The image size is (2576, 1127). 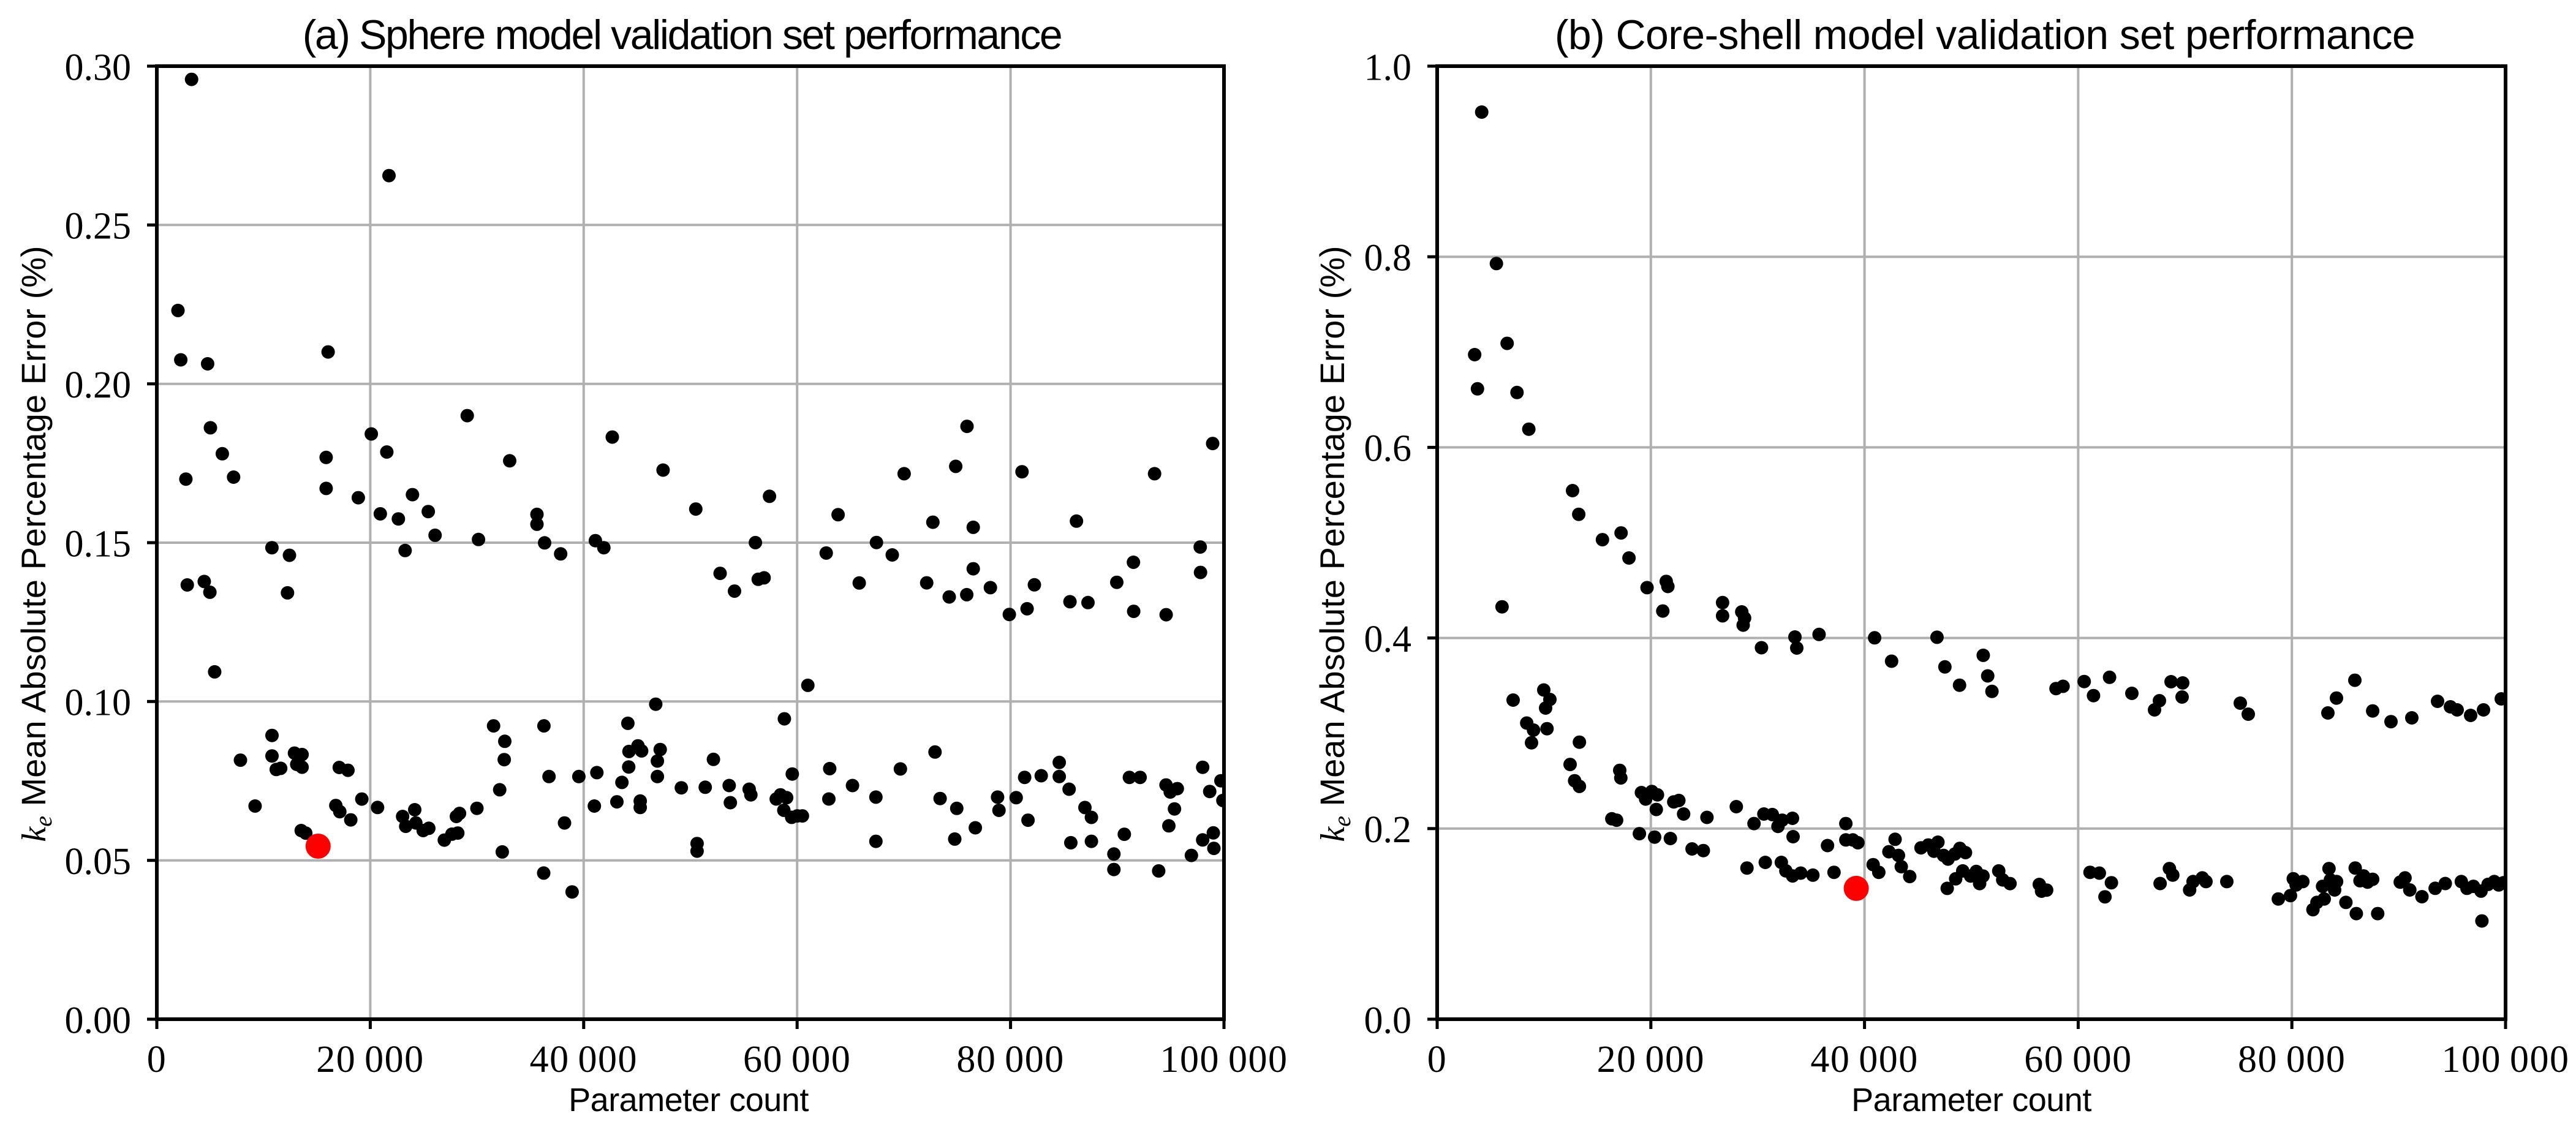 What do you see at coordinates (1388, 830) in the screenshot?
I see `svg-text: 0.2` at bounding box center [1388, 830].